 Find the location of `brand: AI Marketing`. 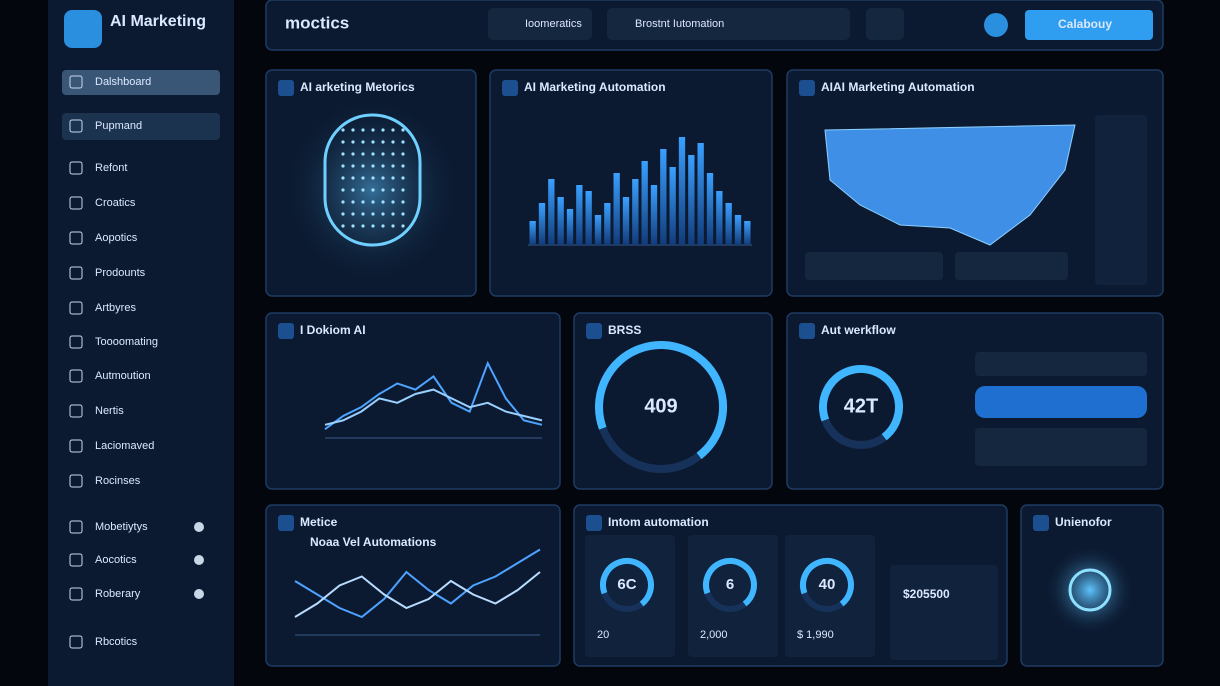

brand: AI Marketing is located at coordinates (158, 21).